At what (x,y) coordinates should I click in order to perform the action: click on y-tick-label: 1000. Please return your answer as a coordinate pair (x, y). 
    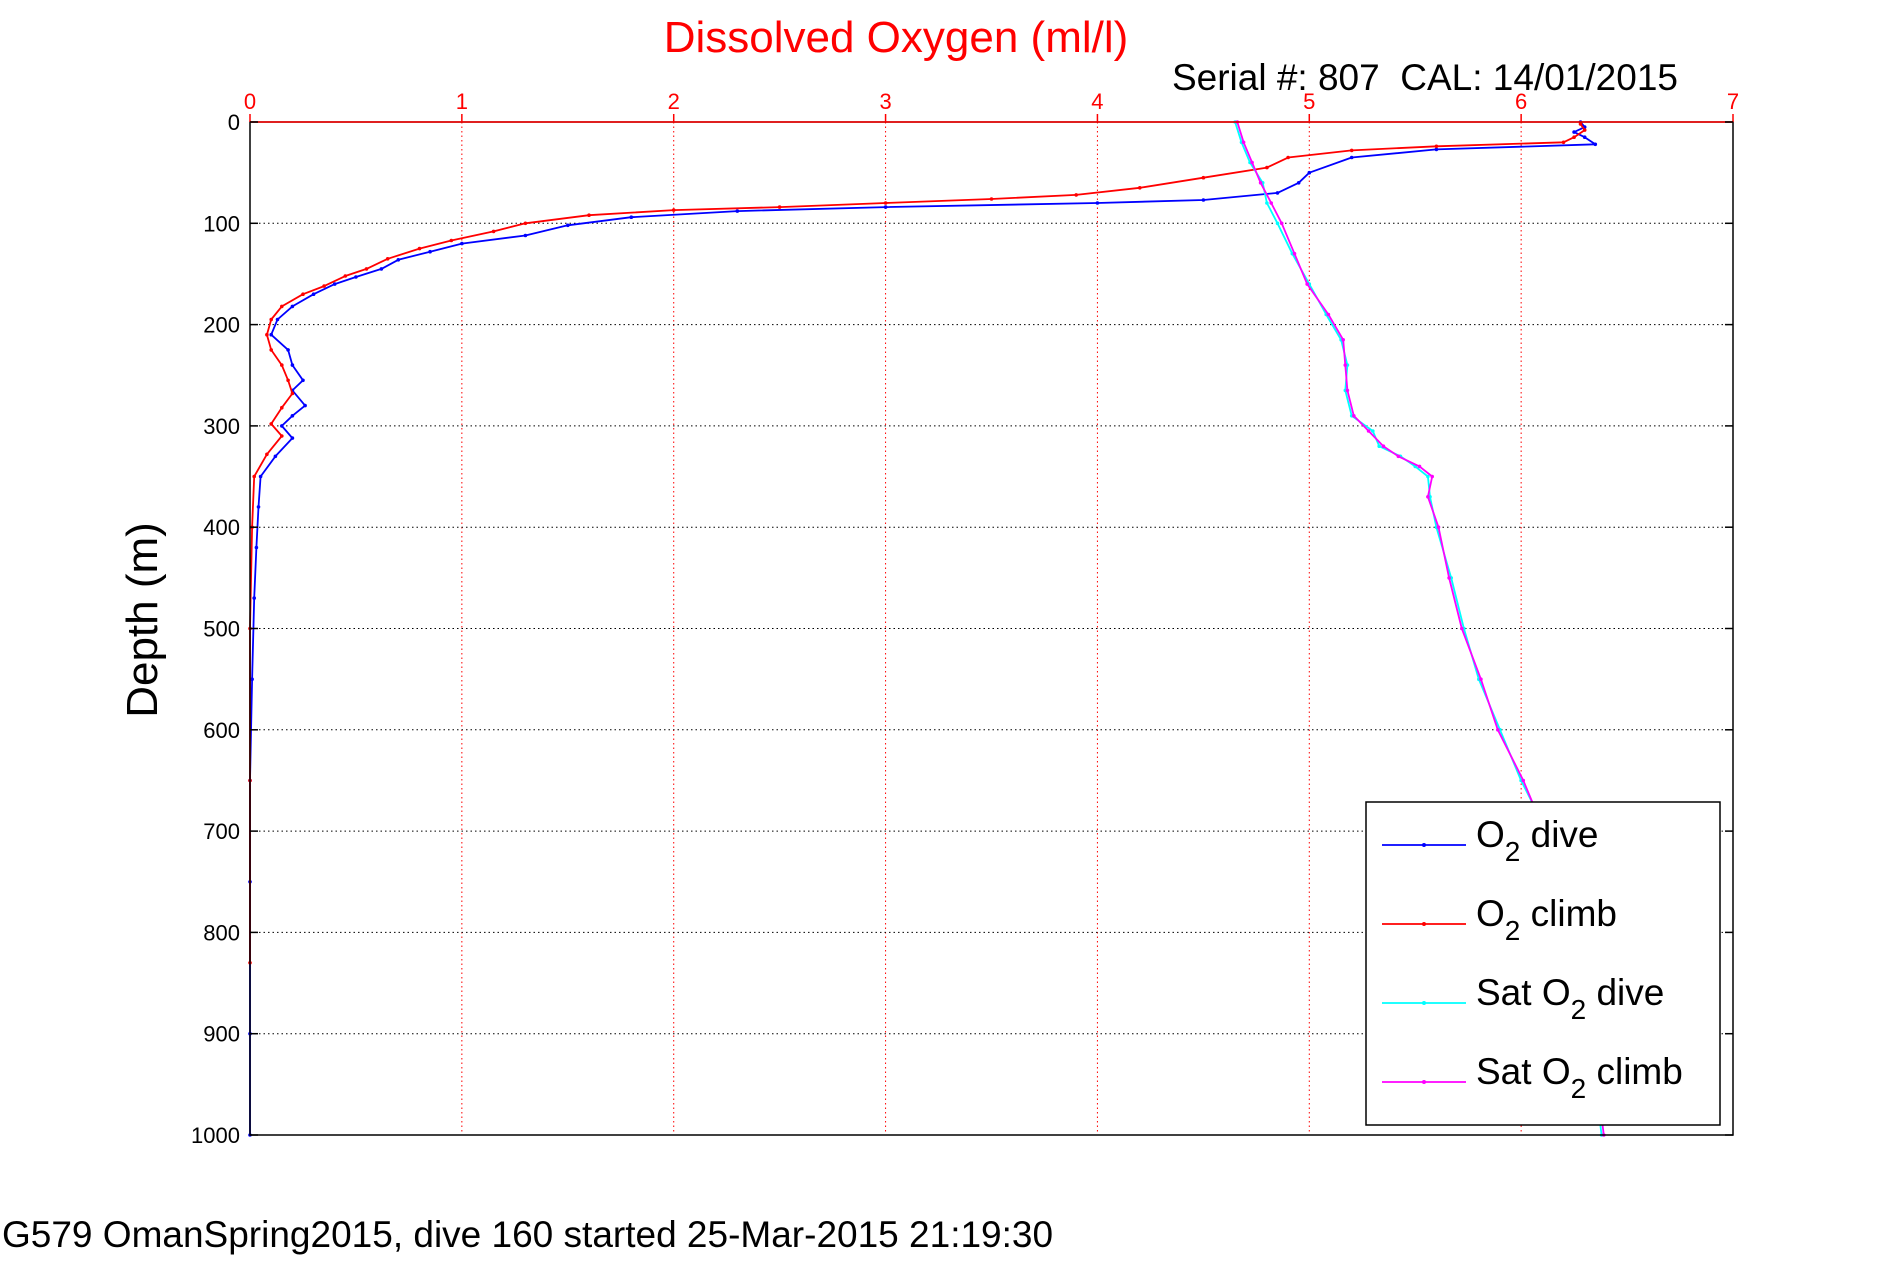
    Looking at the image, I should click on (215, 1135).